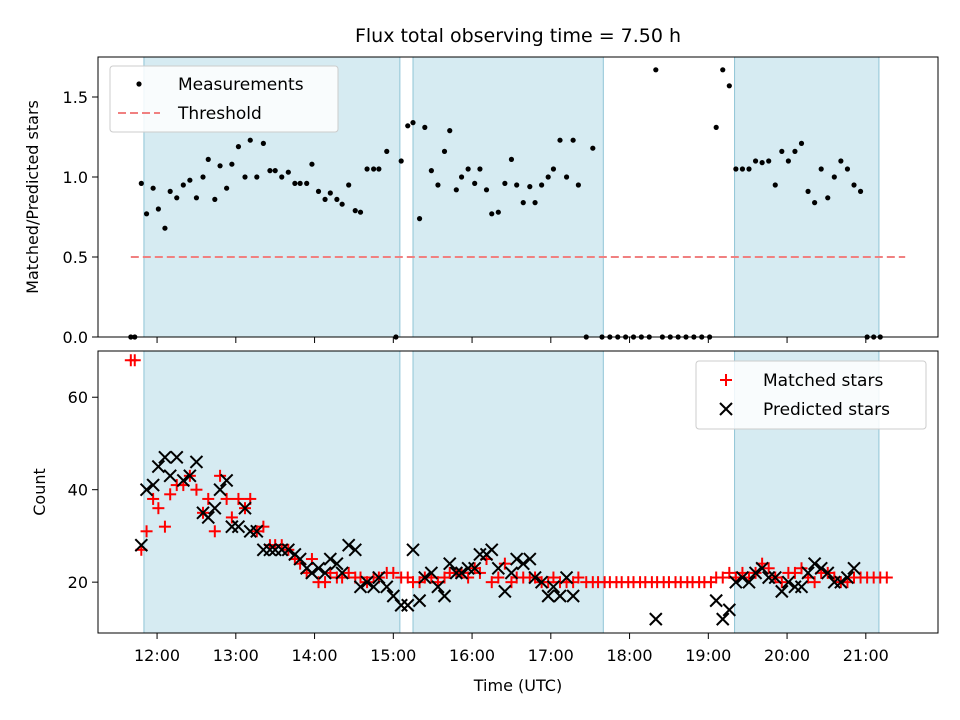 This screenshot has height=720, width=960. What do you see at coordinates (241, 85) in the screenshot?
I see `legend-measurements-label: Measurements` at bounding box center [241, 85].